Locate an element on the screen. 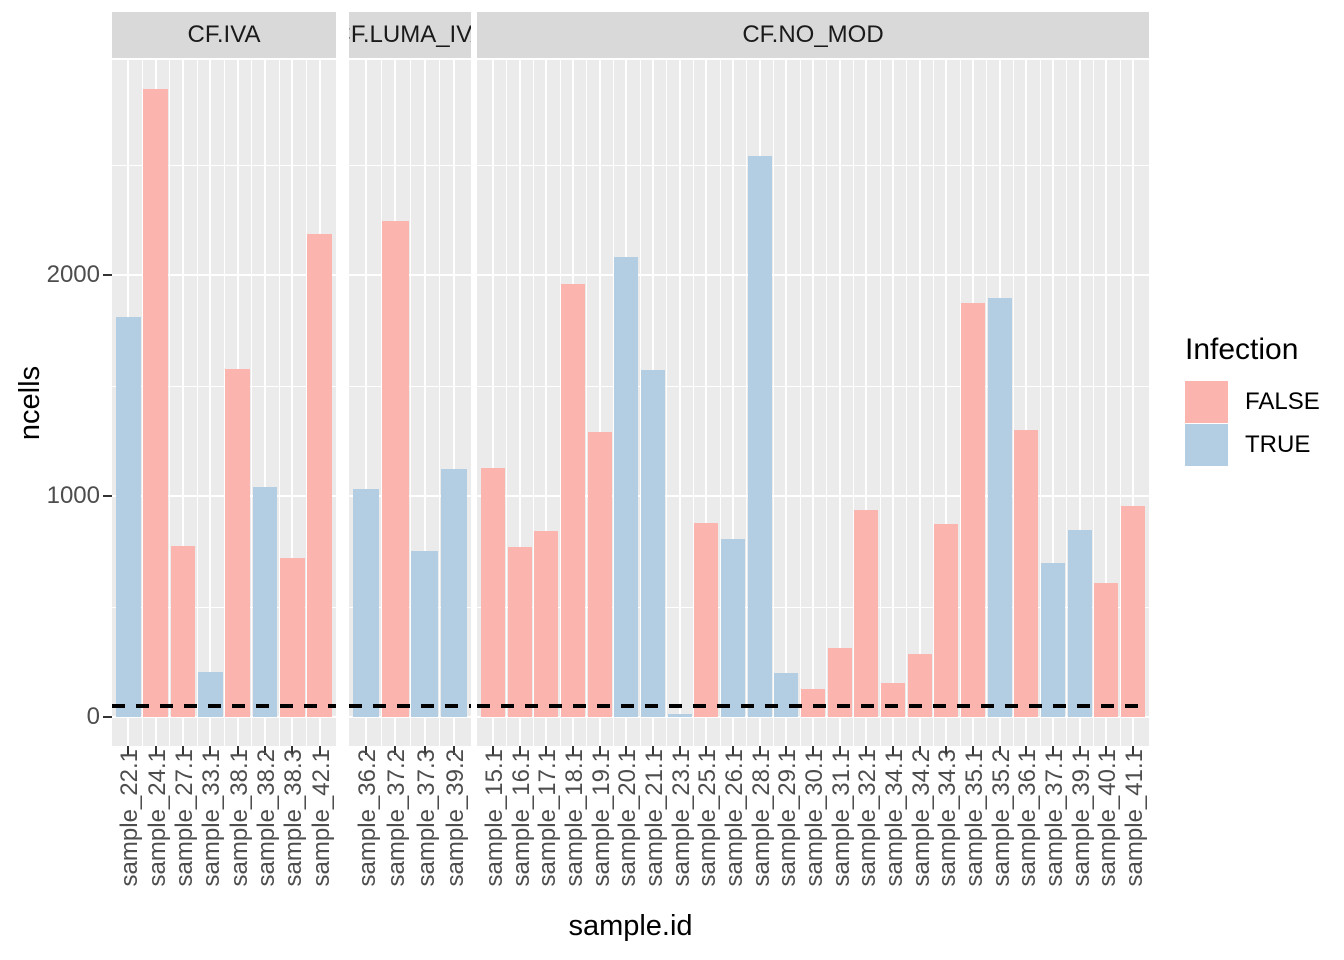 The image size is (1344, 960). x-tick-label: sample_37.2 is located at coordinates (397, 818).